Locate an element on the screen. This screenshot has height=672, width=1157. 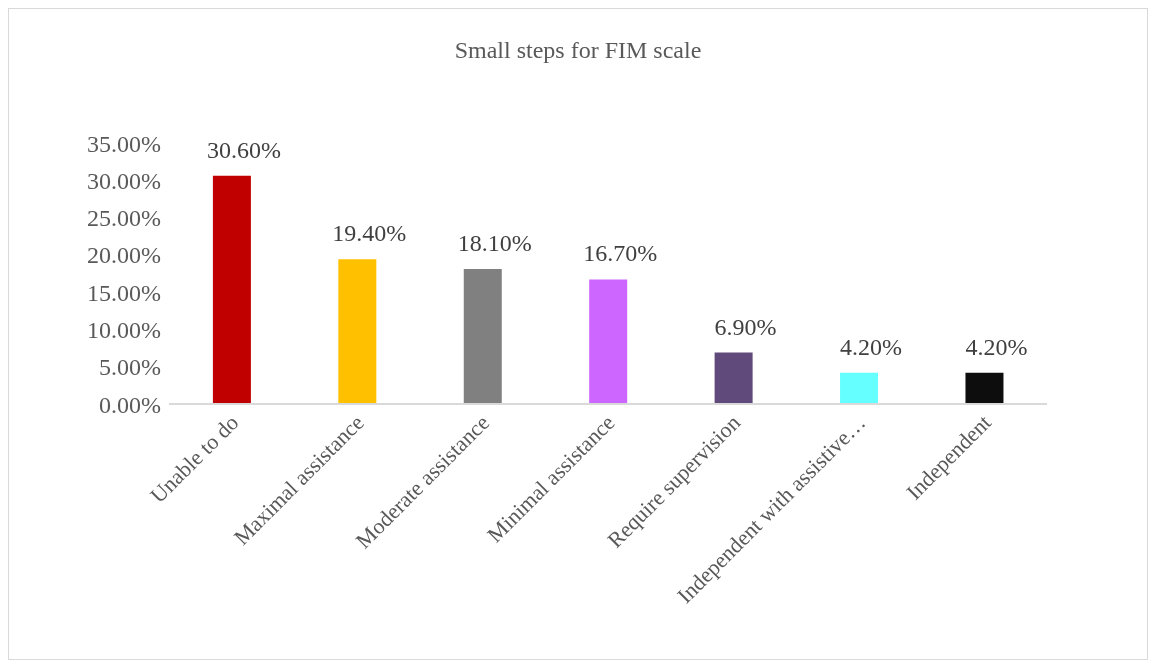
data-label: 19.40% is located at coordinates (369, 233).